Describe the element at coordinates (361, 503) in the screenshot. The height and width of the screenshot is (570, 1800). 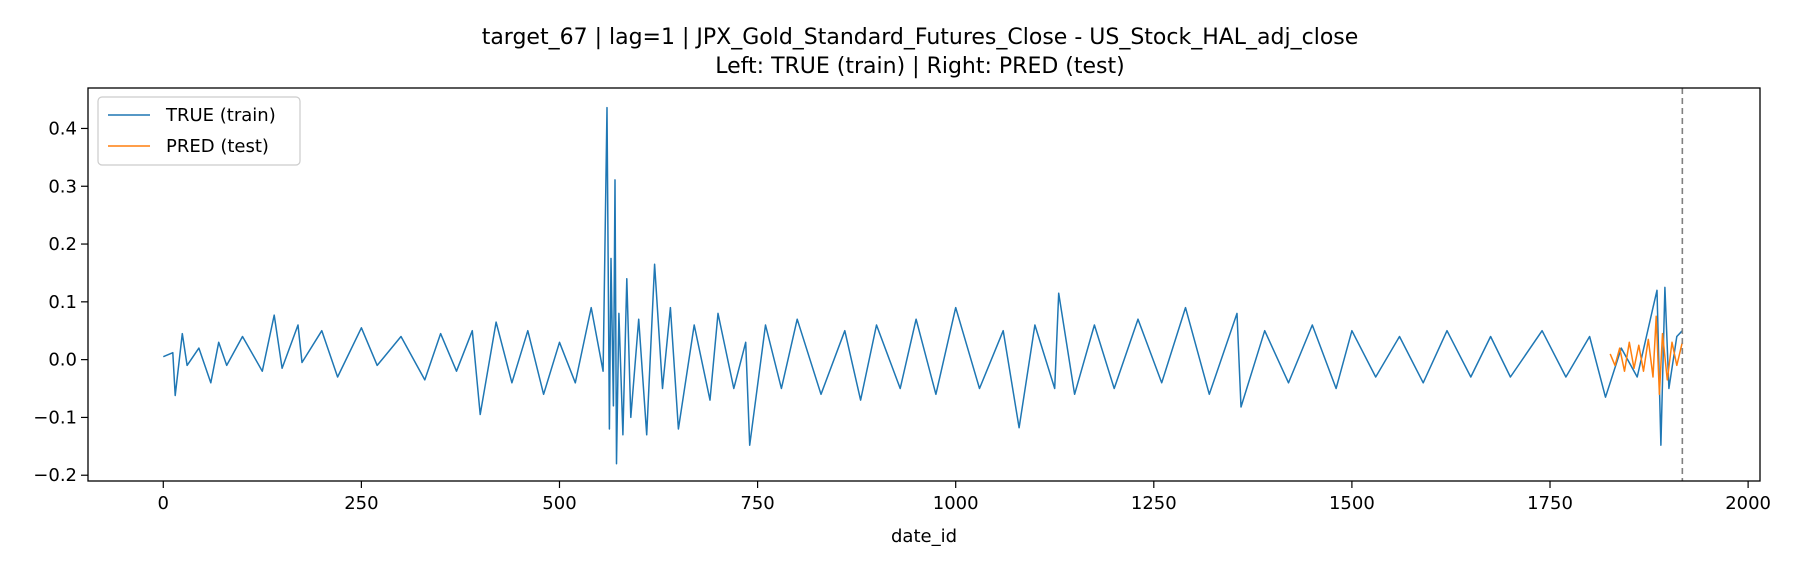
I see `x-tick-label: 250` at that location.